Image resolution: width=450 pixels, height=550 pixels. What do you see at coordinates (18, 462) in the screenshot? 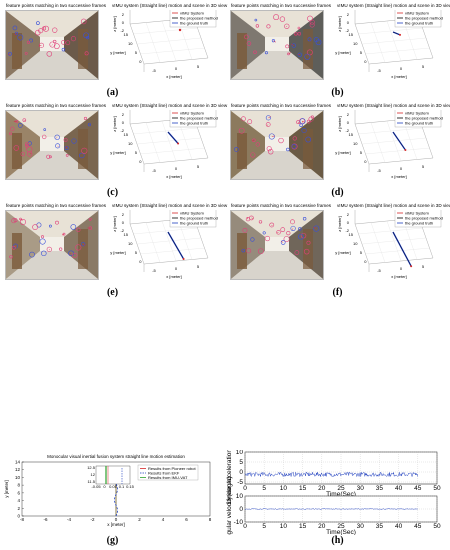
I see `svg-text: 14` at bounding box center [18, 462].